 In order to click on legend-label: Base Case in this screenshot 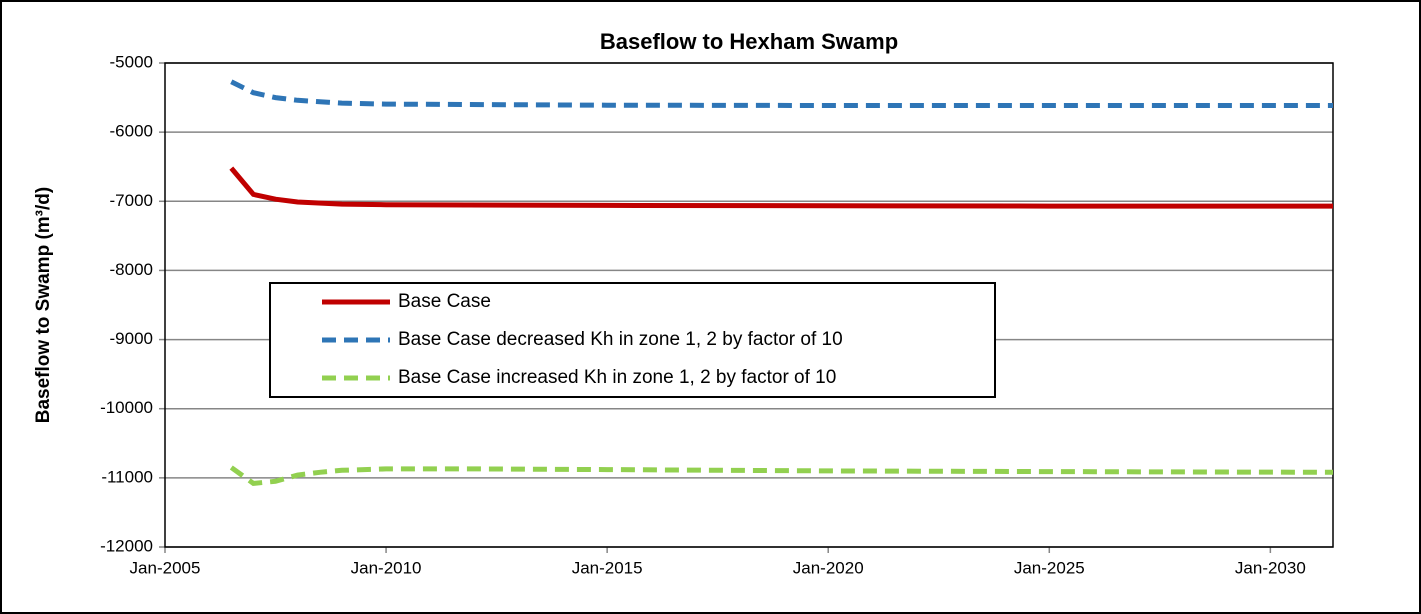, I will do `click(444, 301)`.